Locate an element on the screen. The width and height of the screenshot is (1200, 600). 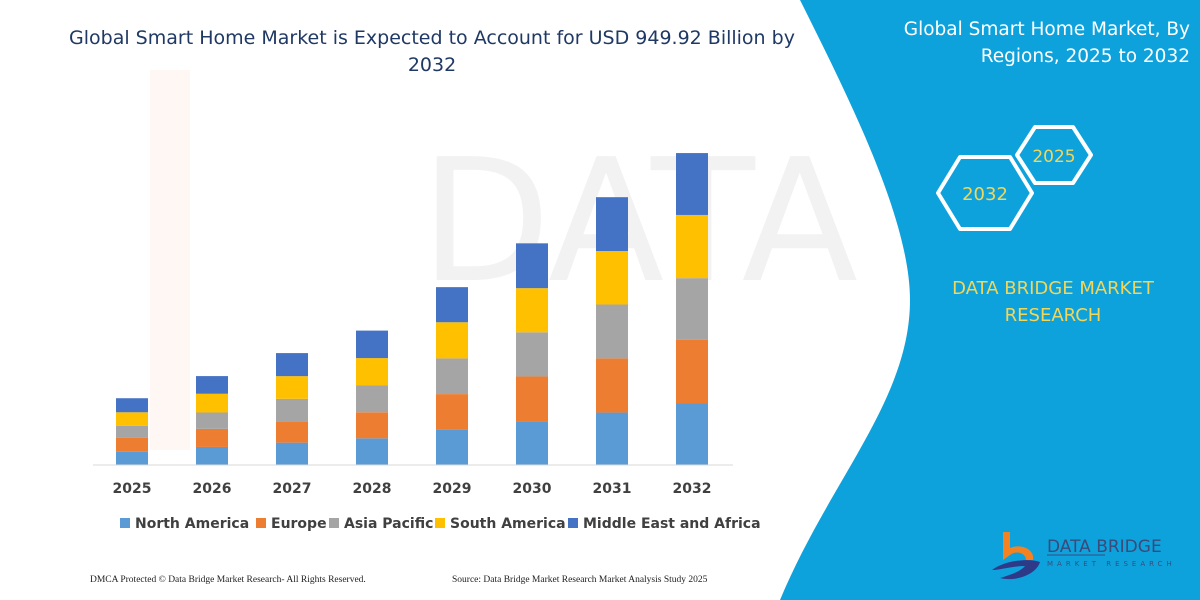
x-tick-label: 2029 is located at coordinates (452, 489).